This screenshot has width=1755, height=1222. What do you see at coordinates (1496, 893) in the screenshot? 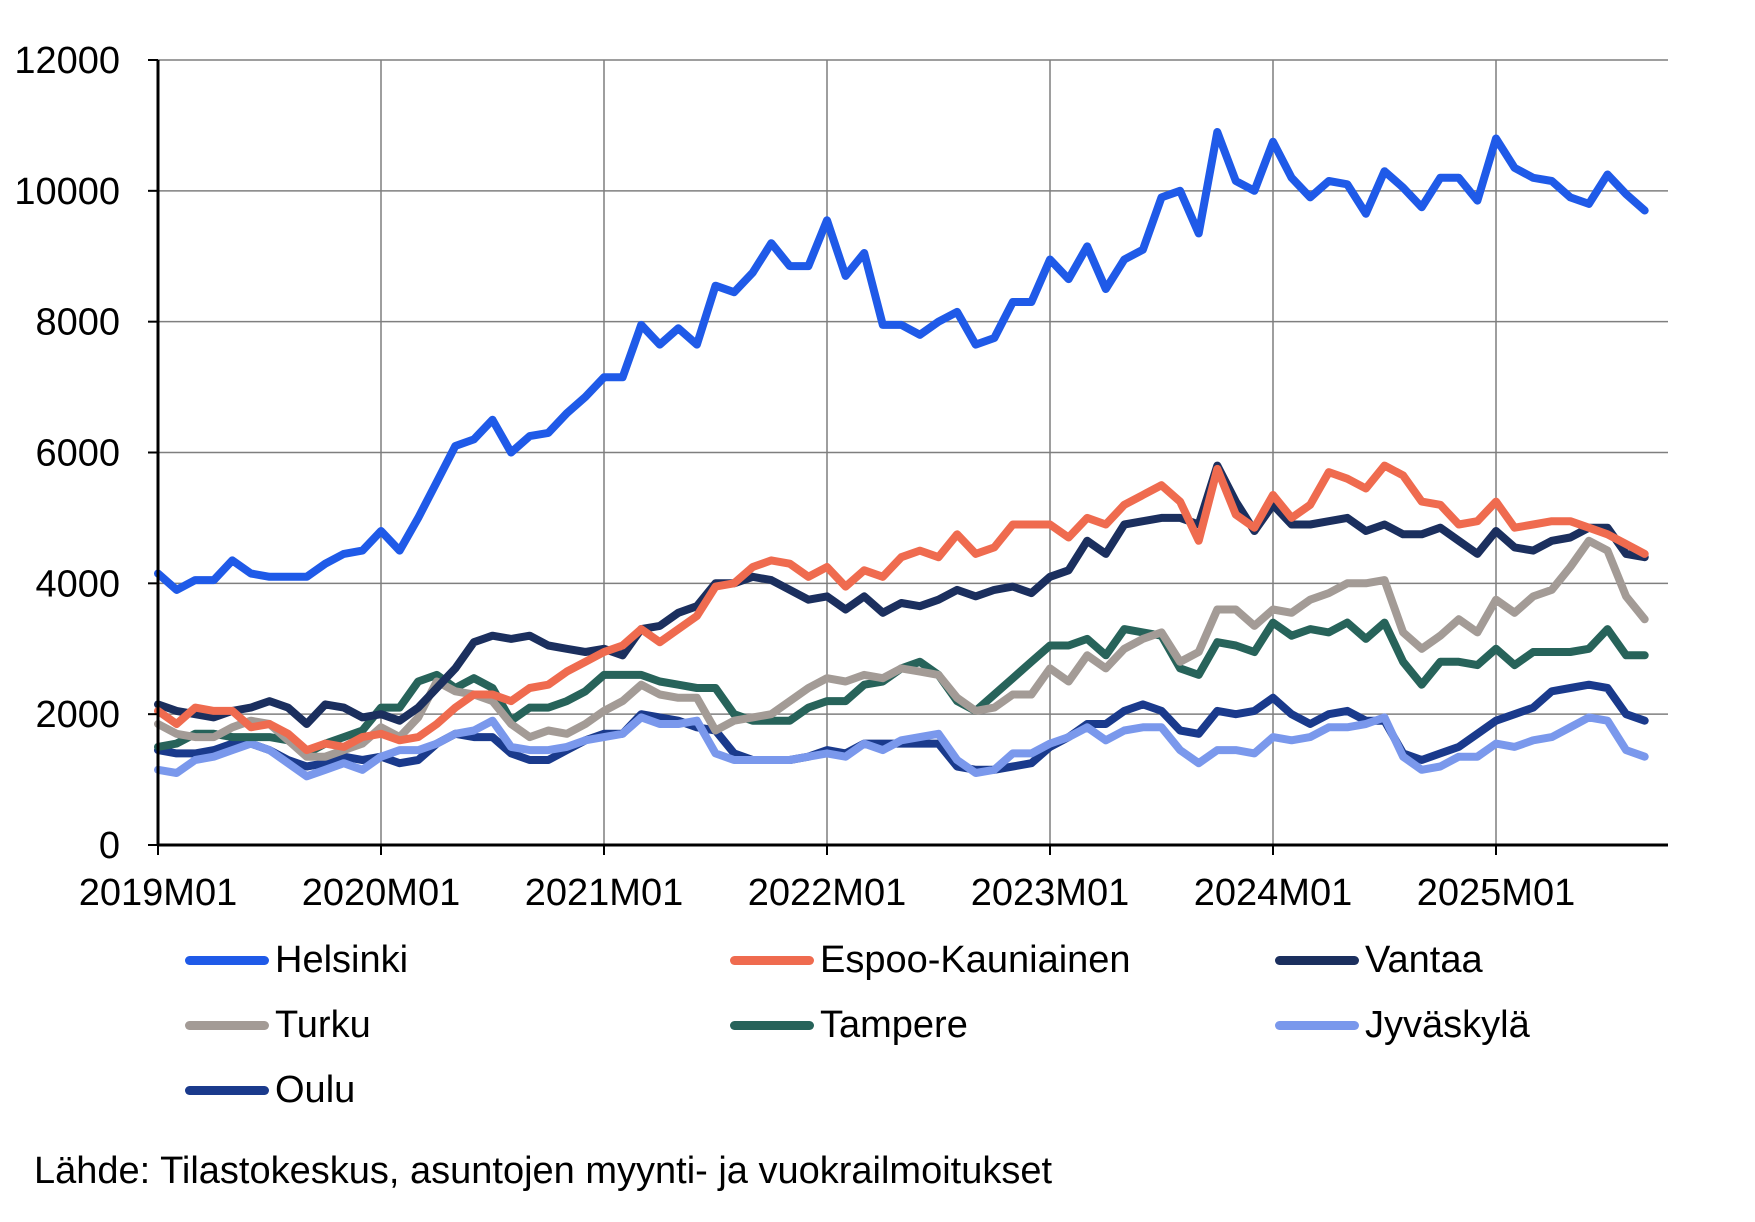
I see `x-tick-label: 2025M01` at bounding box center [1496, 893].